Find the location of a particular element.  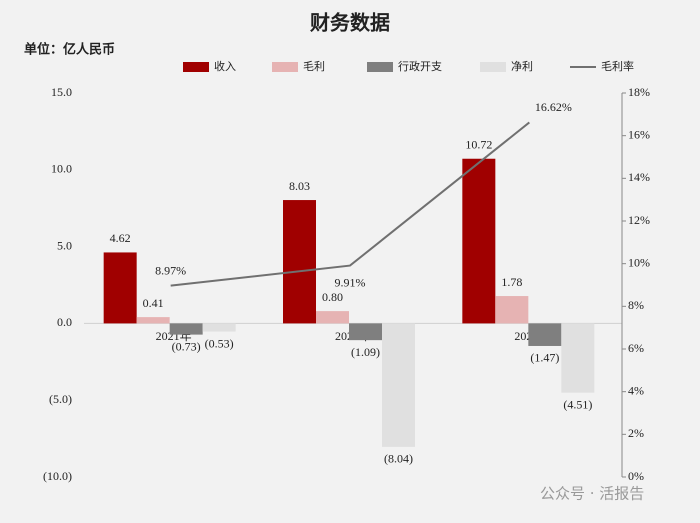

line-value-label: 9.91% is located at coordinates (350, 282).